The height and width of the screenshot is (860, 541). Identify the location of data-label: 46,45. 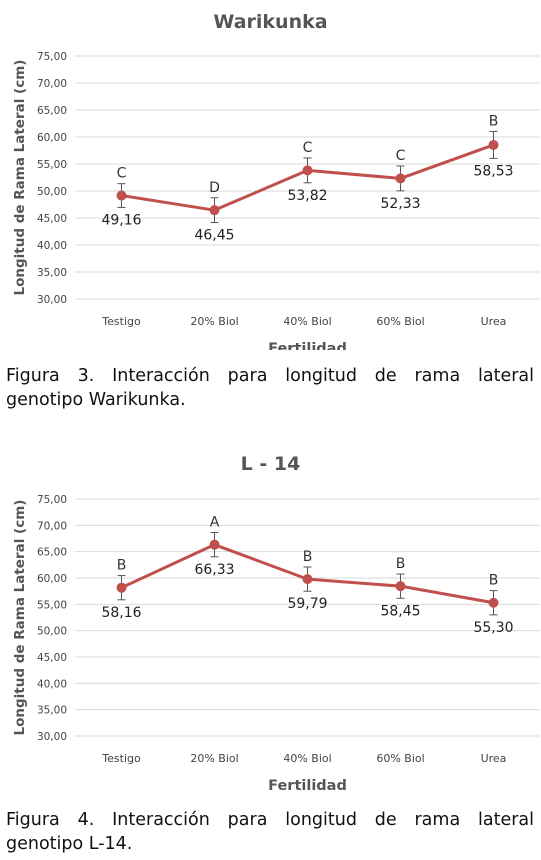
(214, 236).